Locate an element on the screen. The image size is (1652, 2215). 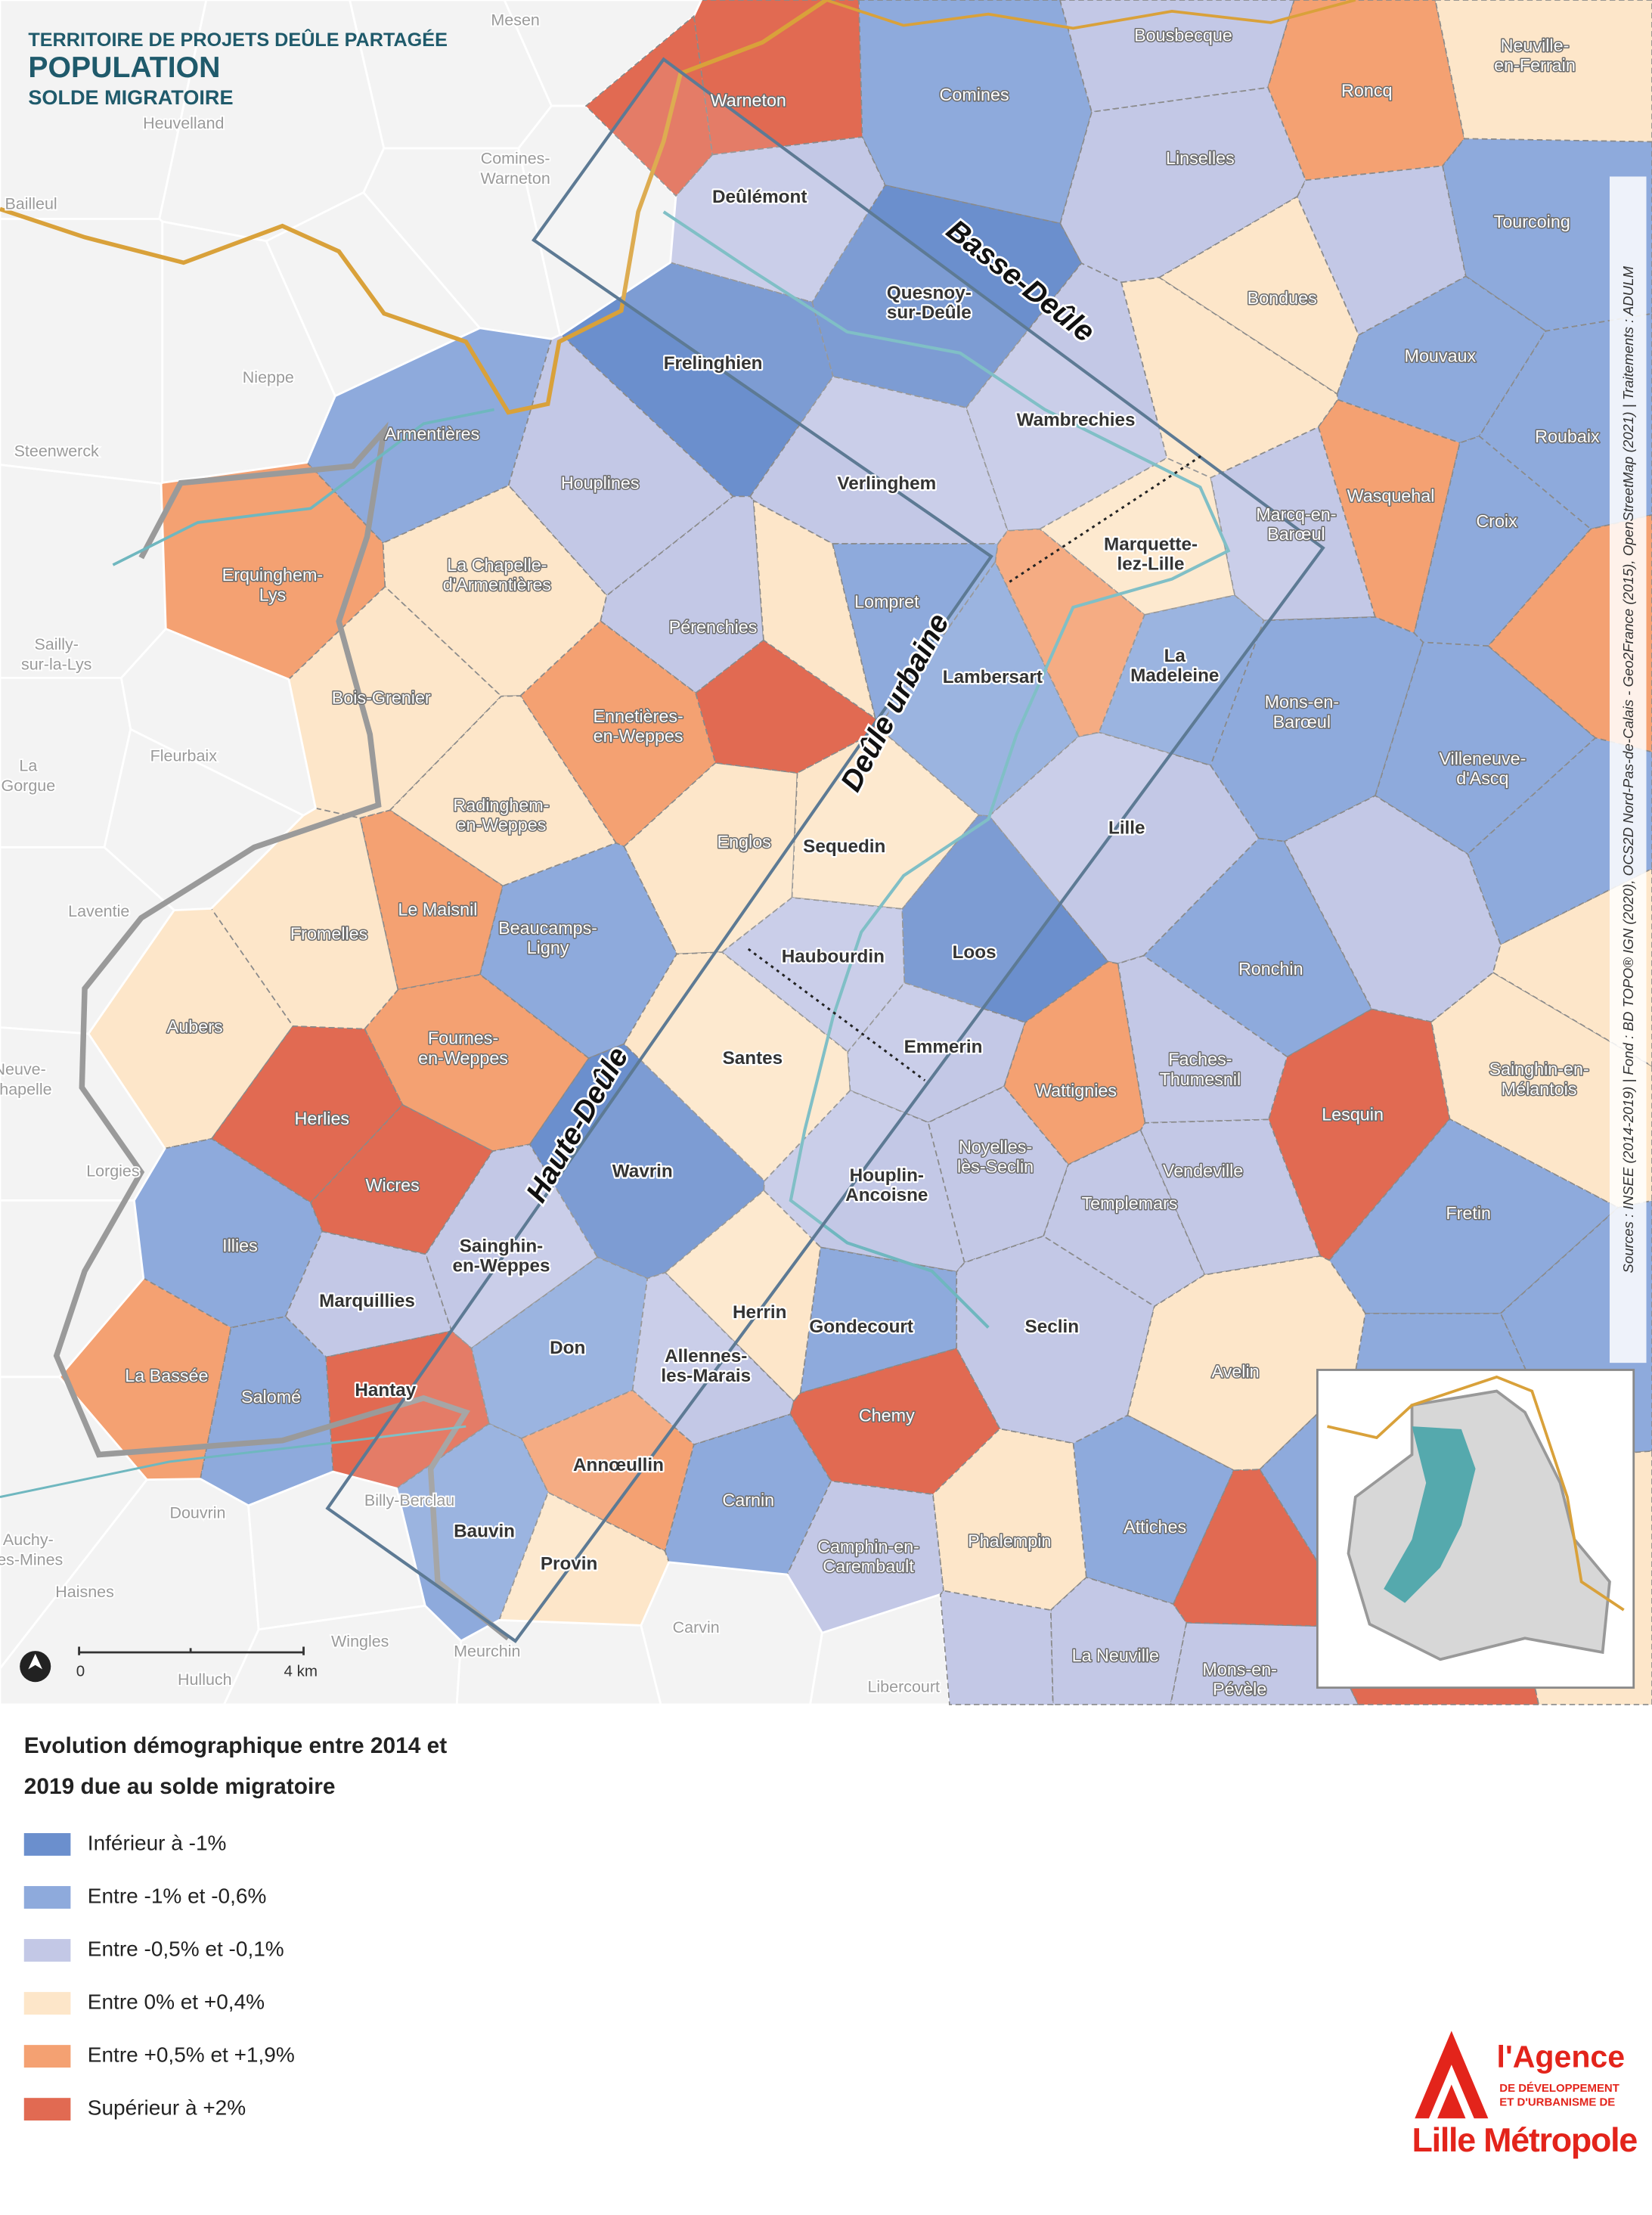
commune-label: Pévèle is located at coordinates (1240, 1690).